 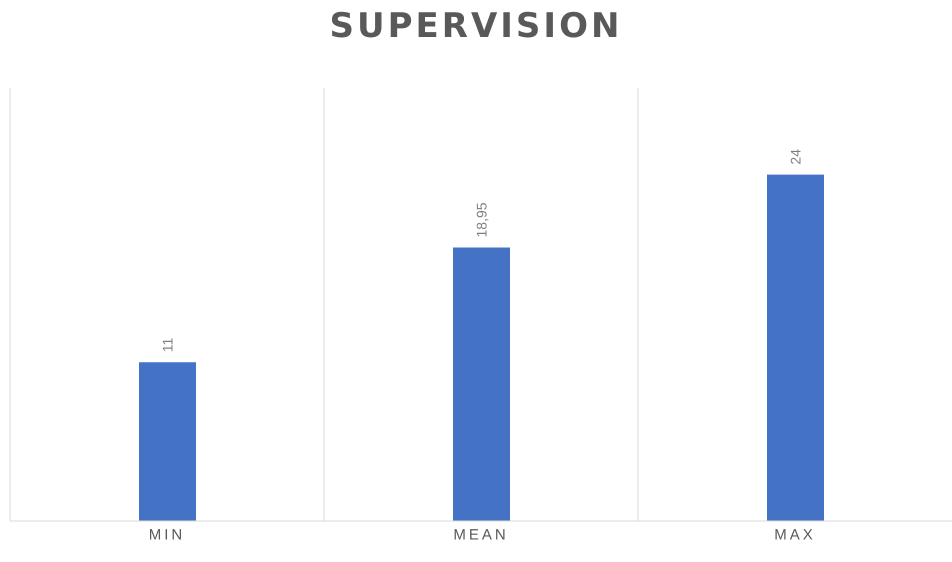 I want to click on data-label: 11, so click(x=168, y=344).